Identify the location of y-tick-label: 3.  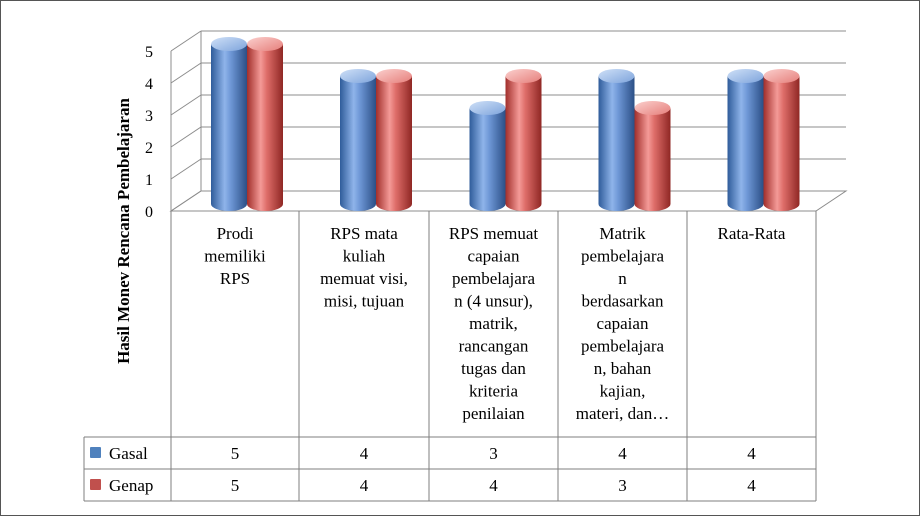
(149, 116).